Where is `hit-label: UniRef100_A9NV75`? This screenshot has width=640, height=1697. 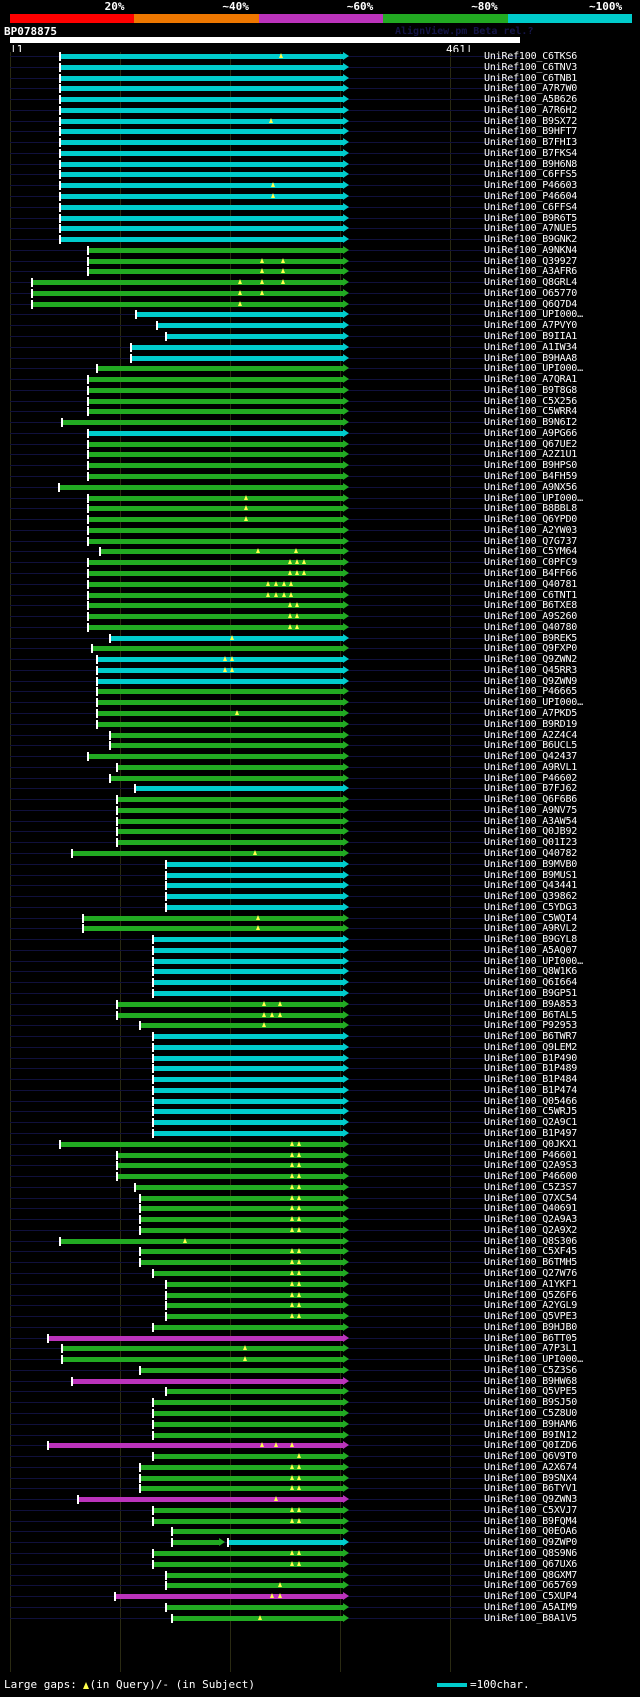 hit-label: UniRef100_A9NV75 is located at coordinates (531, 810).